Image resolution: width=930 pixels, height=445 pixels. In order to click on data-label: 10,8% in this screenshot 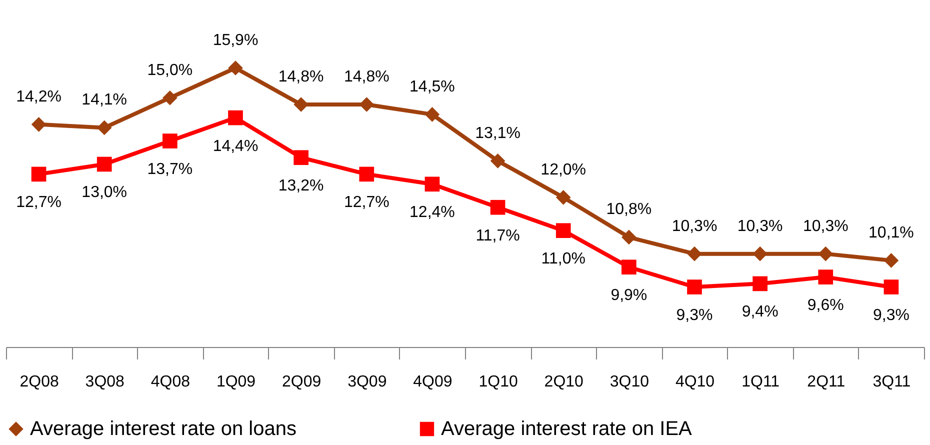, I will do `click(629, 209)`.